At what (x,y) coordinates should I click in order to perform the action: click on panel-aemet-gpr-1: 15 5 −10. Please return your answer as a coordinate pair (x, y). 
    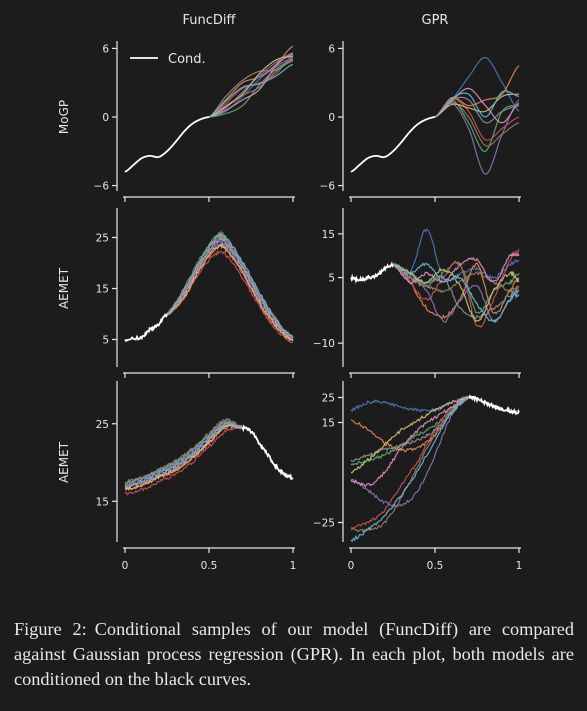
    Looking at the image, I should click on (417, 293).